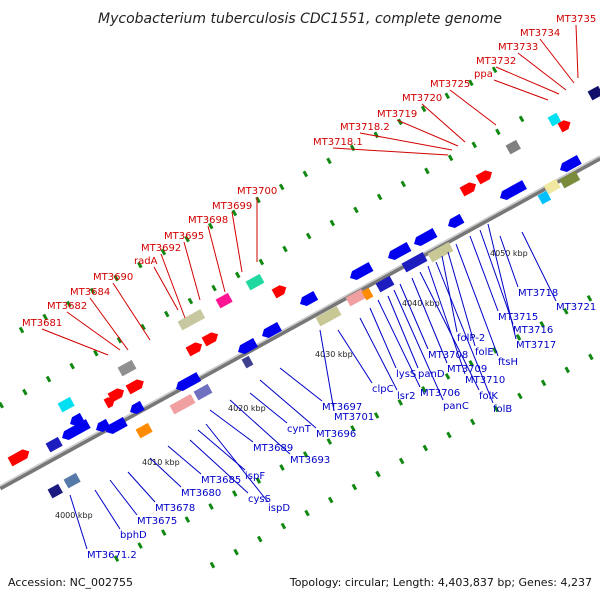 This screenshot has width=600, height=600. I want to click on gene-label-mt3698: MT3698, so click(208, 220).